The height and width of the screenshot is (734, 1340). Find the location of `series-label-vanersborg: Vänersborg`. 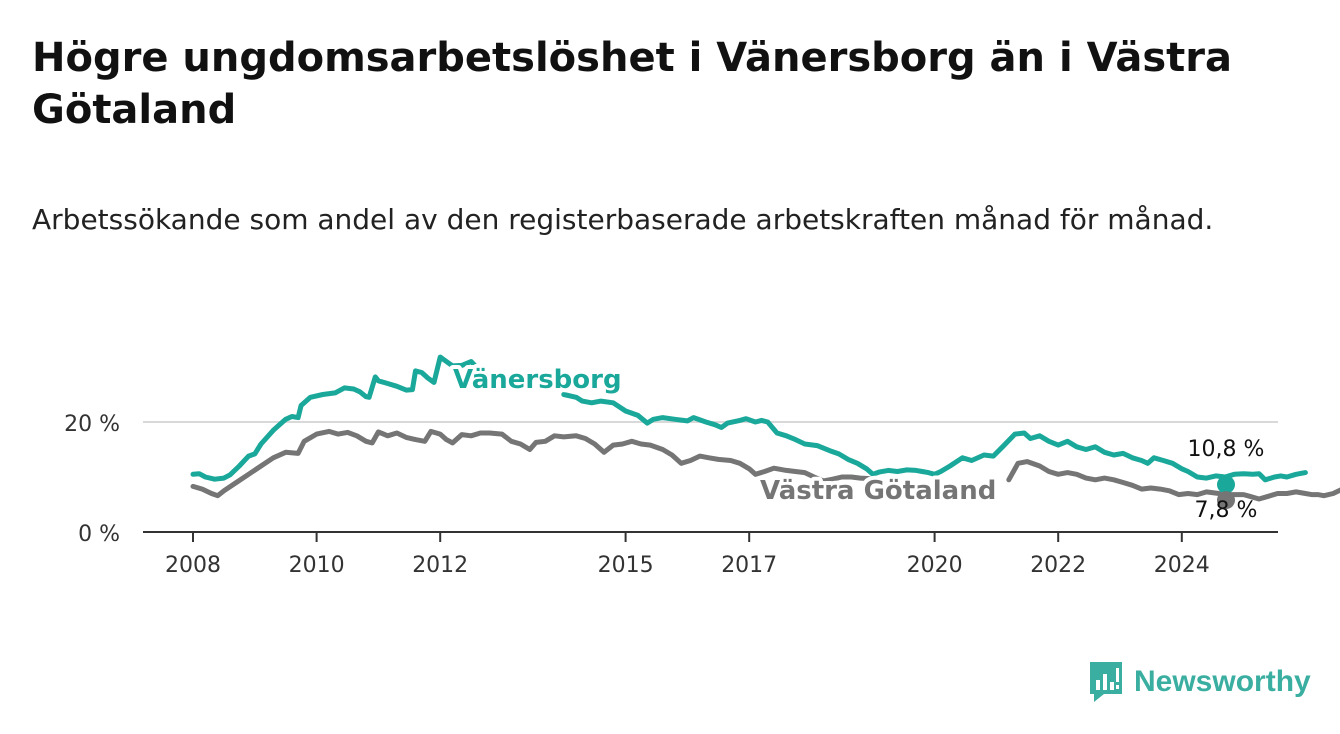

series-label-vanersborg: Vänersborg is located at coordinates (537, 380).